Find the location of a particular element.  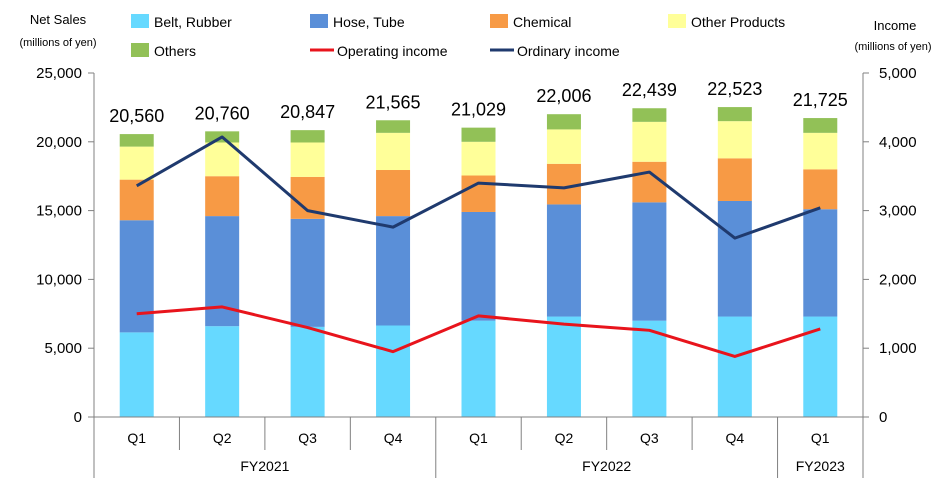

y2-tick-label: 3,000 is located at coordinates (898, 211).